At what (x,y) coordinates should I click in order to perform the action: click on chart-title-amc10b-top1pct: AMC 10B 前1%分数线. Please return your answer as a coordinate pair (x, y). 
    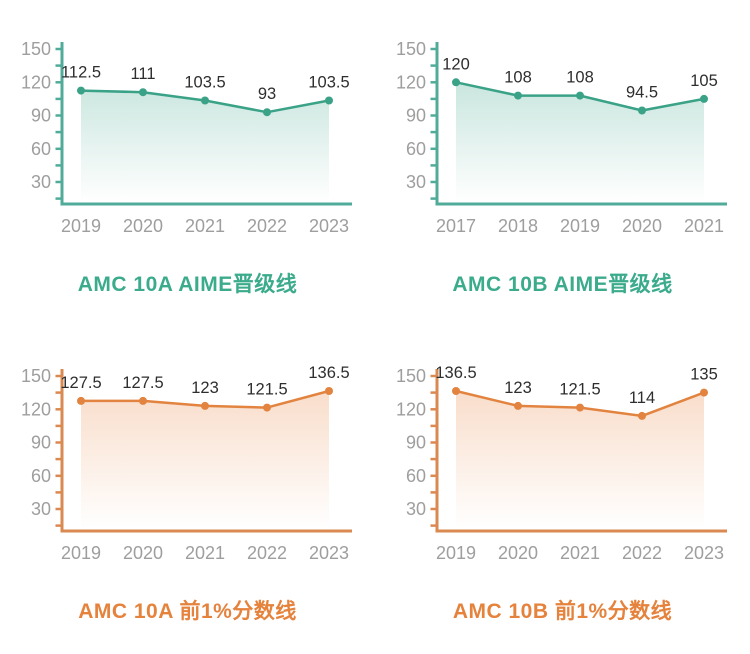
    Looking at the image, I should click on (562, 611).